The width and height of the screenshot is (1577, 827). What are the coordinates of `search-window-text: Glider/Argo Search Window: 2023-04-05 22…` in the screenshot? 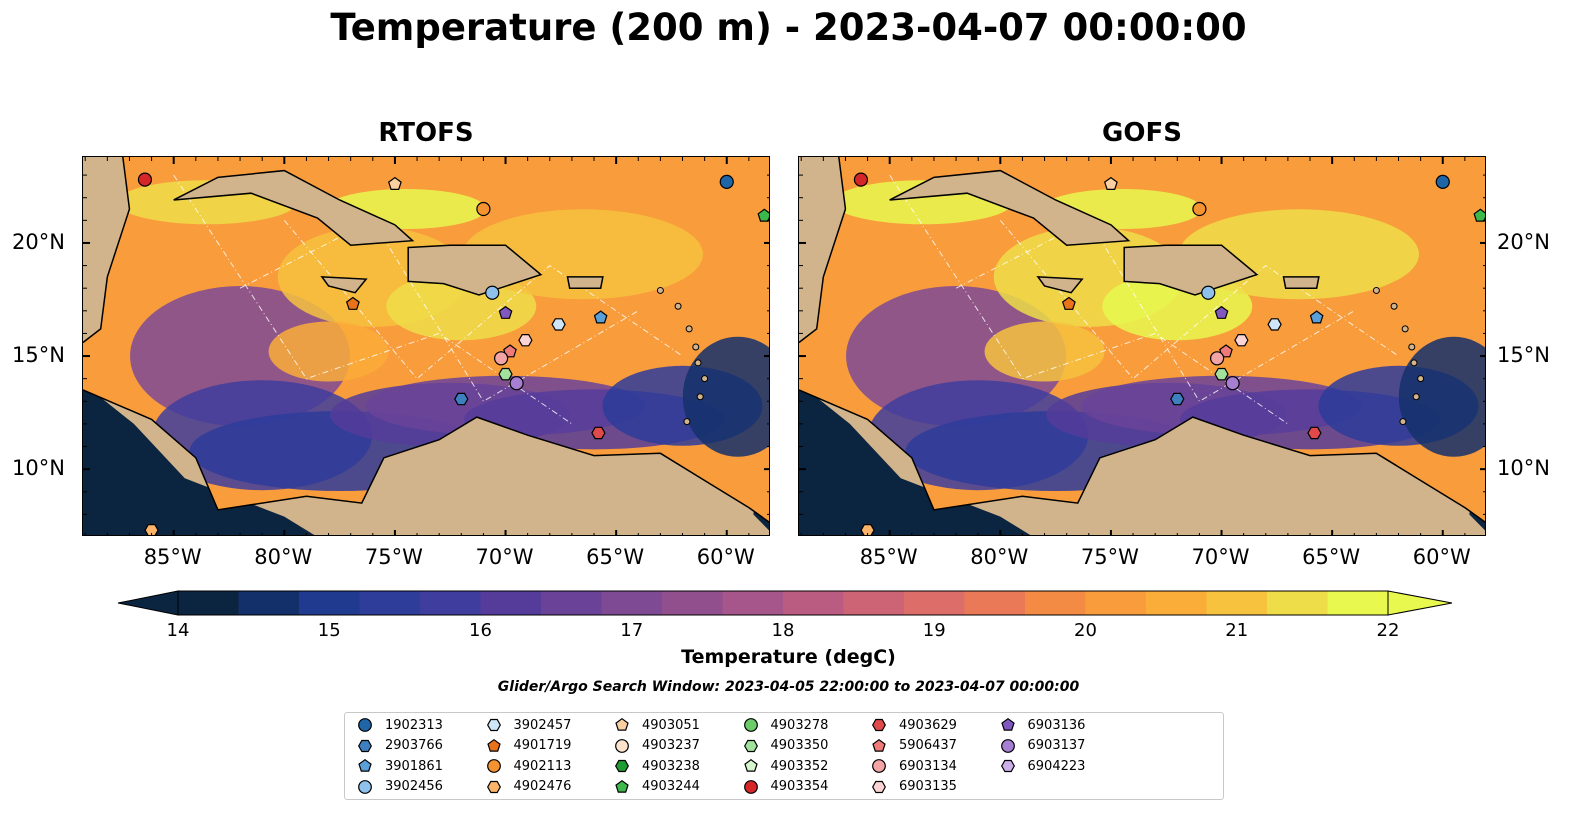 It's located at (788, 687).